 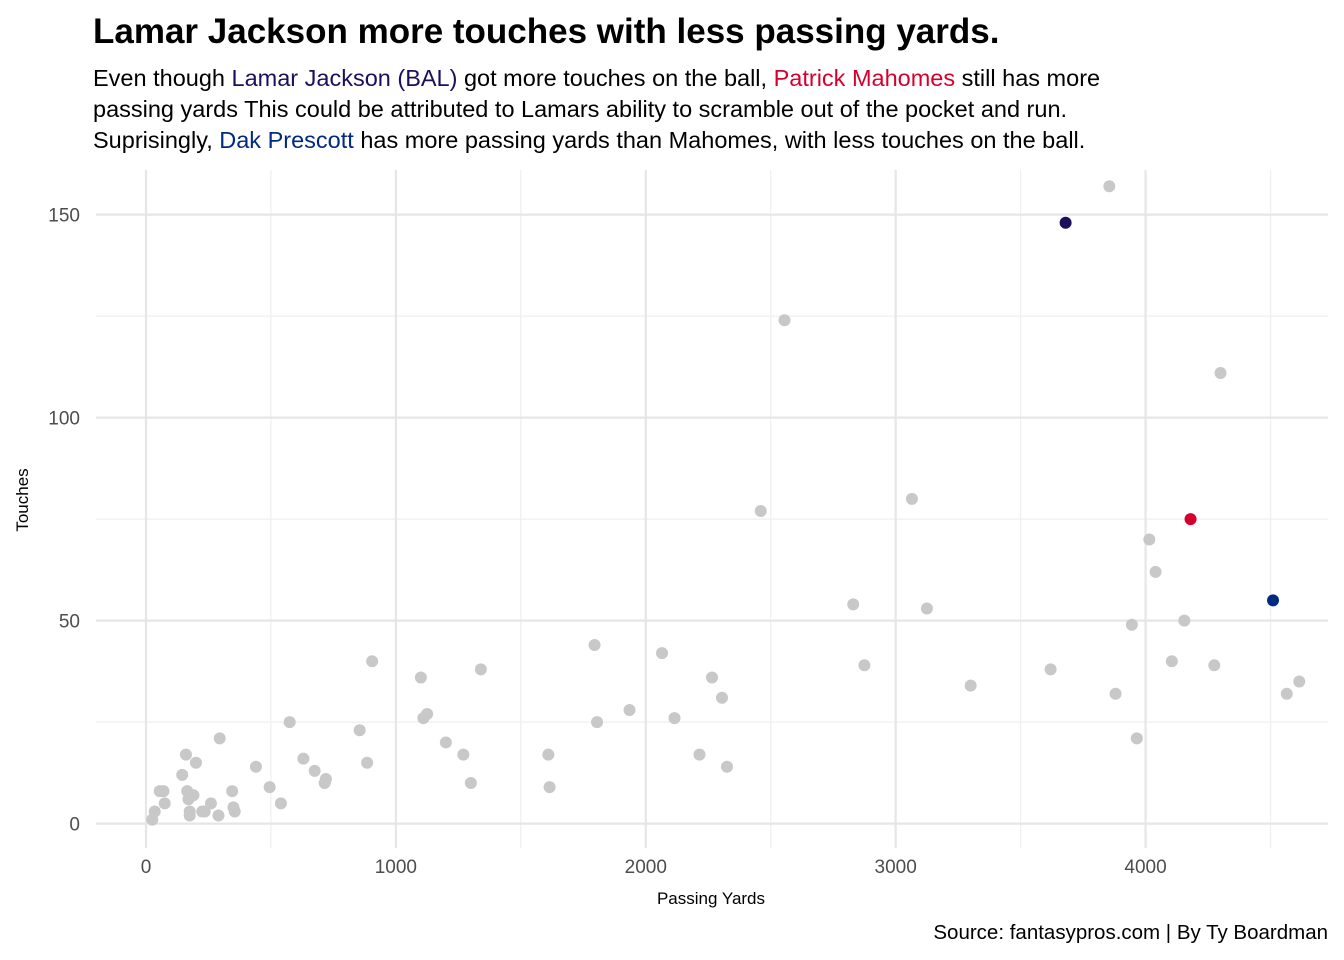 What do you see at coordinates (22, 499) in the screenshot?
I see `y-axis-title: Touches` at bounding box center [22, 499].